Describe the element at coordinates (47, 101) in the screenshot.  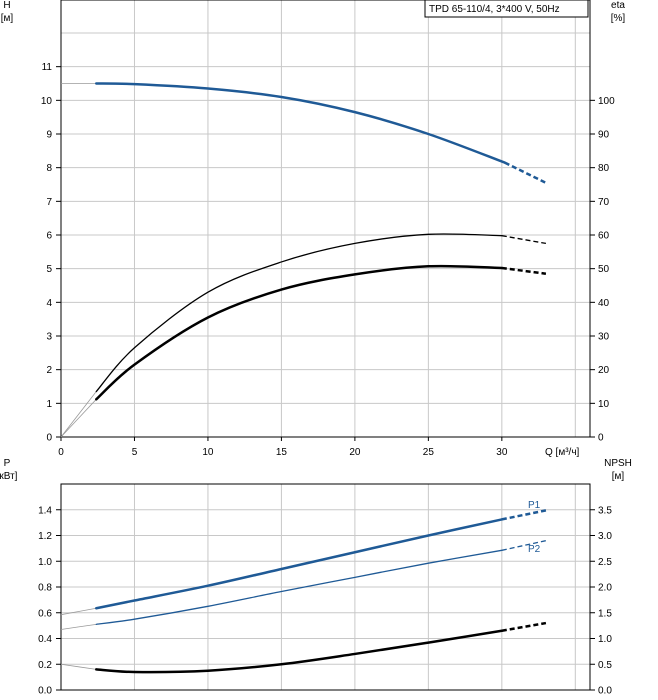
I see `top-left-tick-label: 10` at that location.